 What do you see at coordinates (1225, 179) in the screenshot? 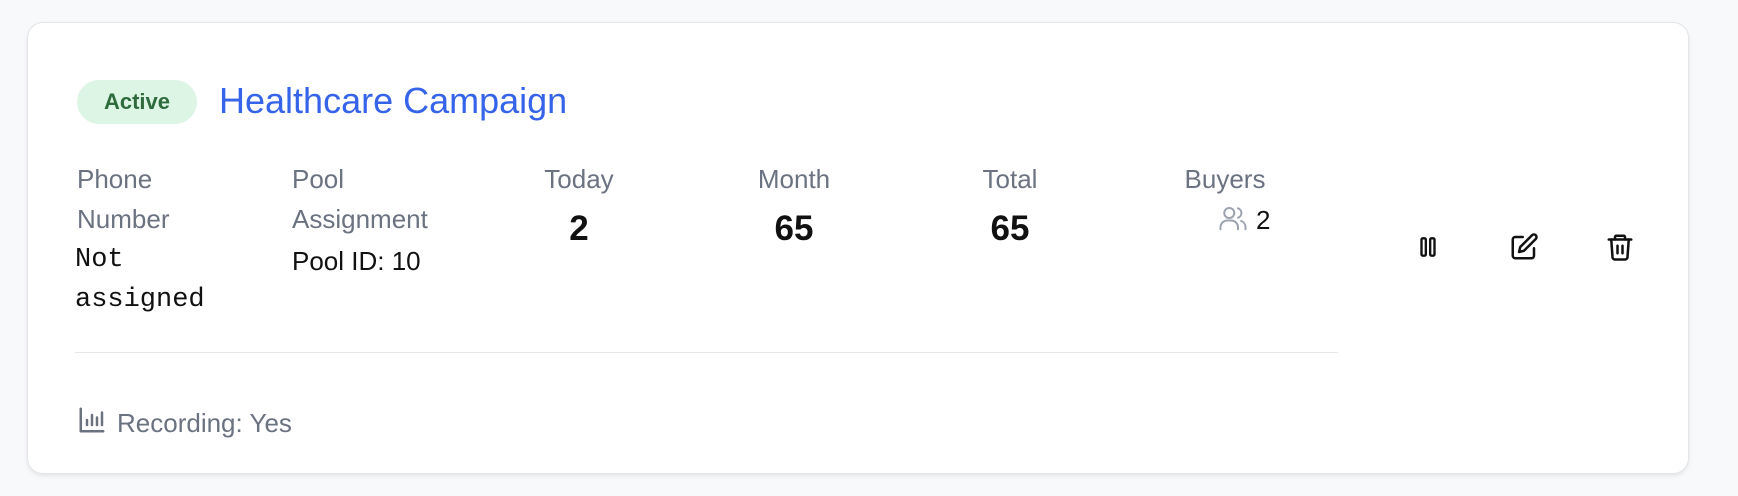
I see `buyers-label: Buyers` at bounding box center [1225, 179].